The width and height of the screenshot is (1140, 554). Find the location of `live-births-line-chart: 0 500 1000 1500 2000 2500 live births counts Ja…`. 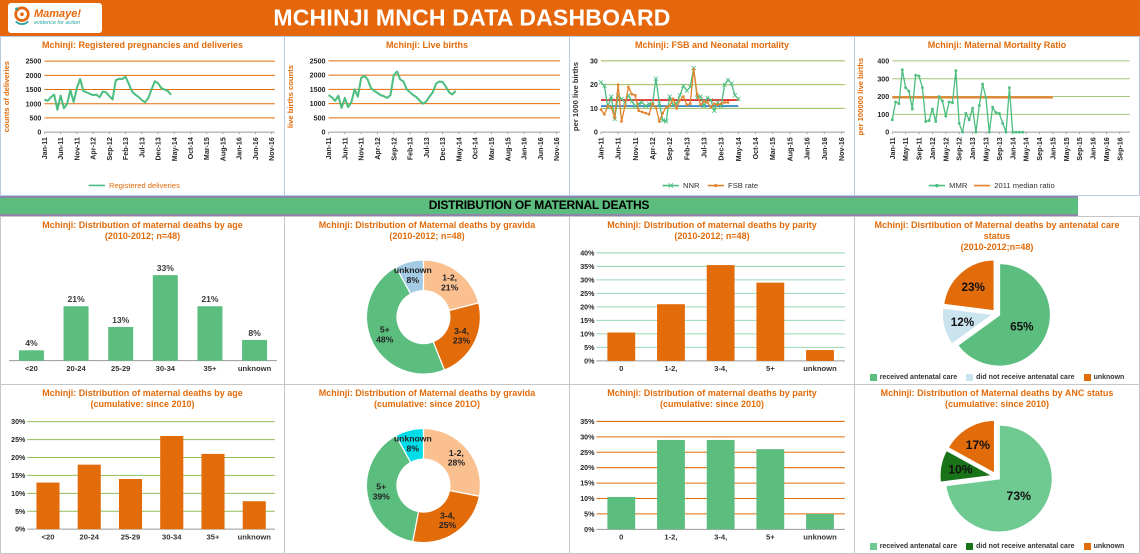

live-births-line-chart: 0 500 1000 1500 2000 2500 live births counts Ja… is located at coordinates (427, 123).